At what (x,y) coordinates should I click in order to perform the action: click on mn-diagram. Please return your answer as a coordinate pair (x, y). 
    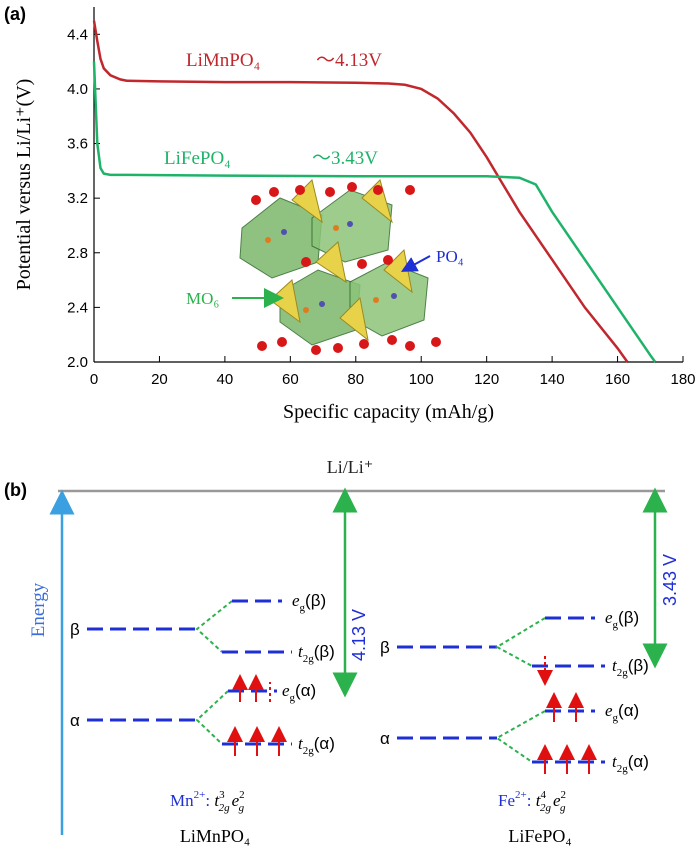
    Looking at the image, I should click on (222, 621).